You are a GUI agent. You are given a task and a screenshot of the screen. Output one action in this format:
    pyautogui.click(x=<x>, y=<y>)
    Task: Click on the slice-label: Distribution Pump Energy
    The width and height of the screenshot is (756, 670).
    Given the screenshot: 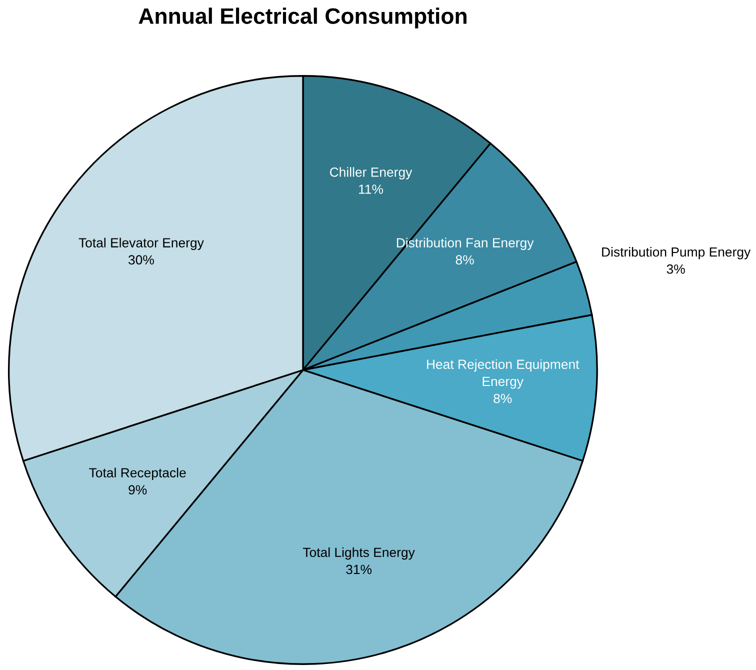 What is the action you would take?
    pyautogui.click(x=676, y=253)
    